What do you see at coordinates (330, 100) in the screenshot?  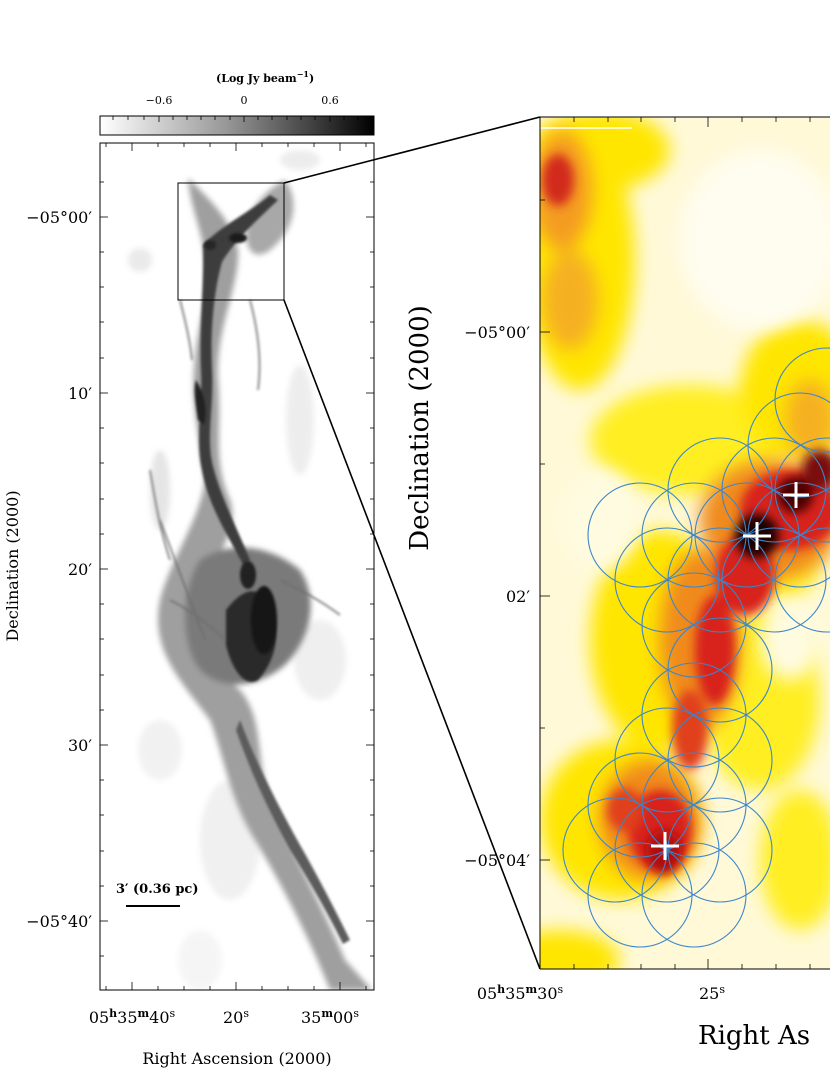 I see `colorbar-tick-label: 0.6` at bounding box center [330, 100].